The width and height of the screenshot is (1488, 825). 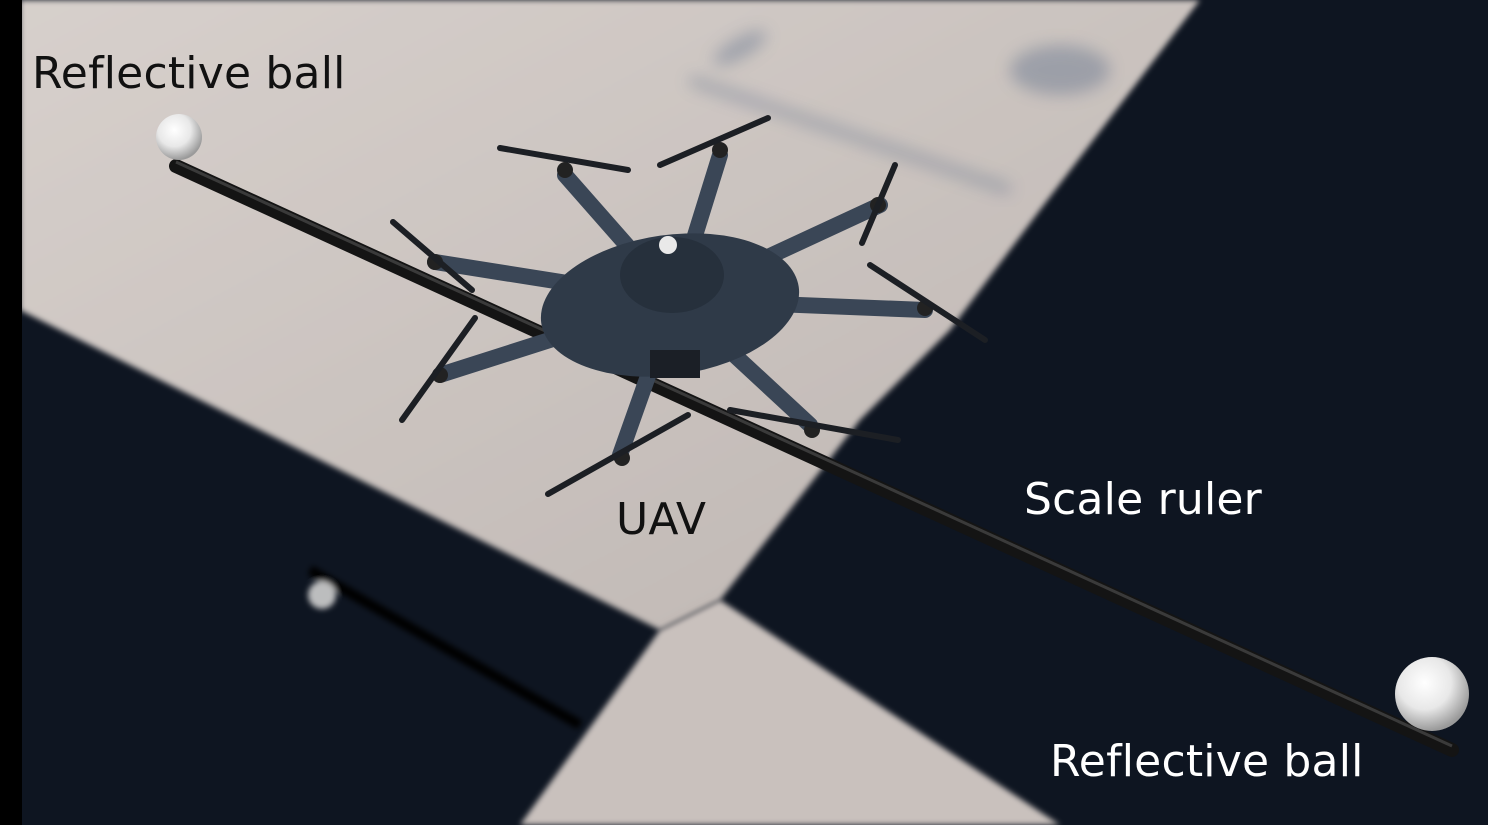 I want to click on ruler-reflection, so click(x=445, y=647).